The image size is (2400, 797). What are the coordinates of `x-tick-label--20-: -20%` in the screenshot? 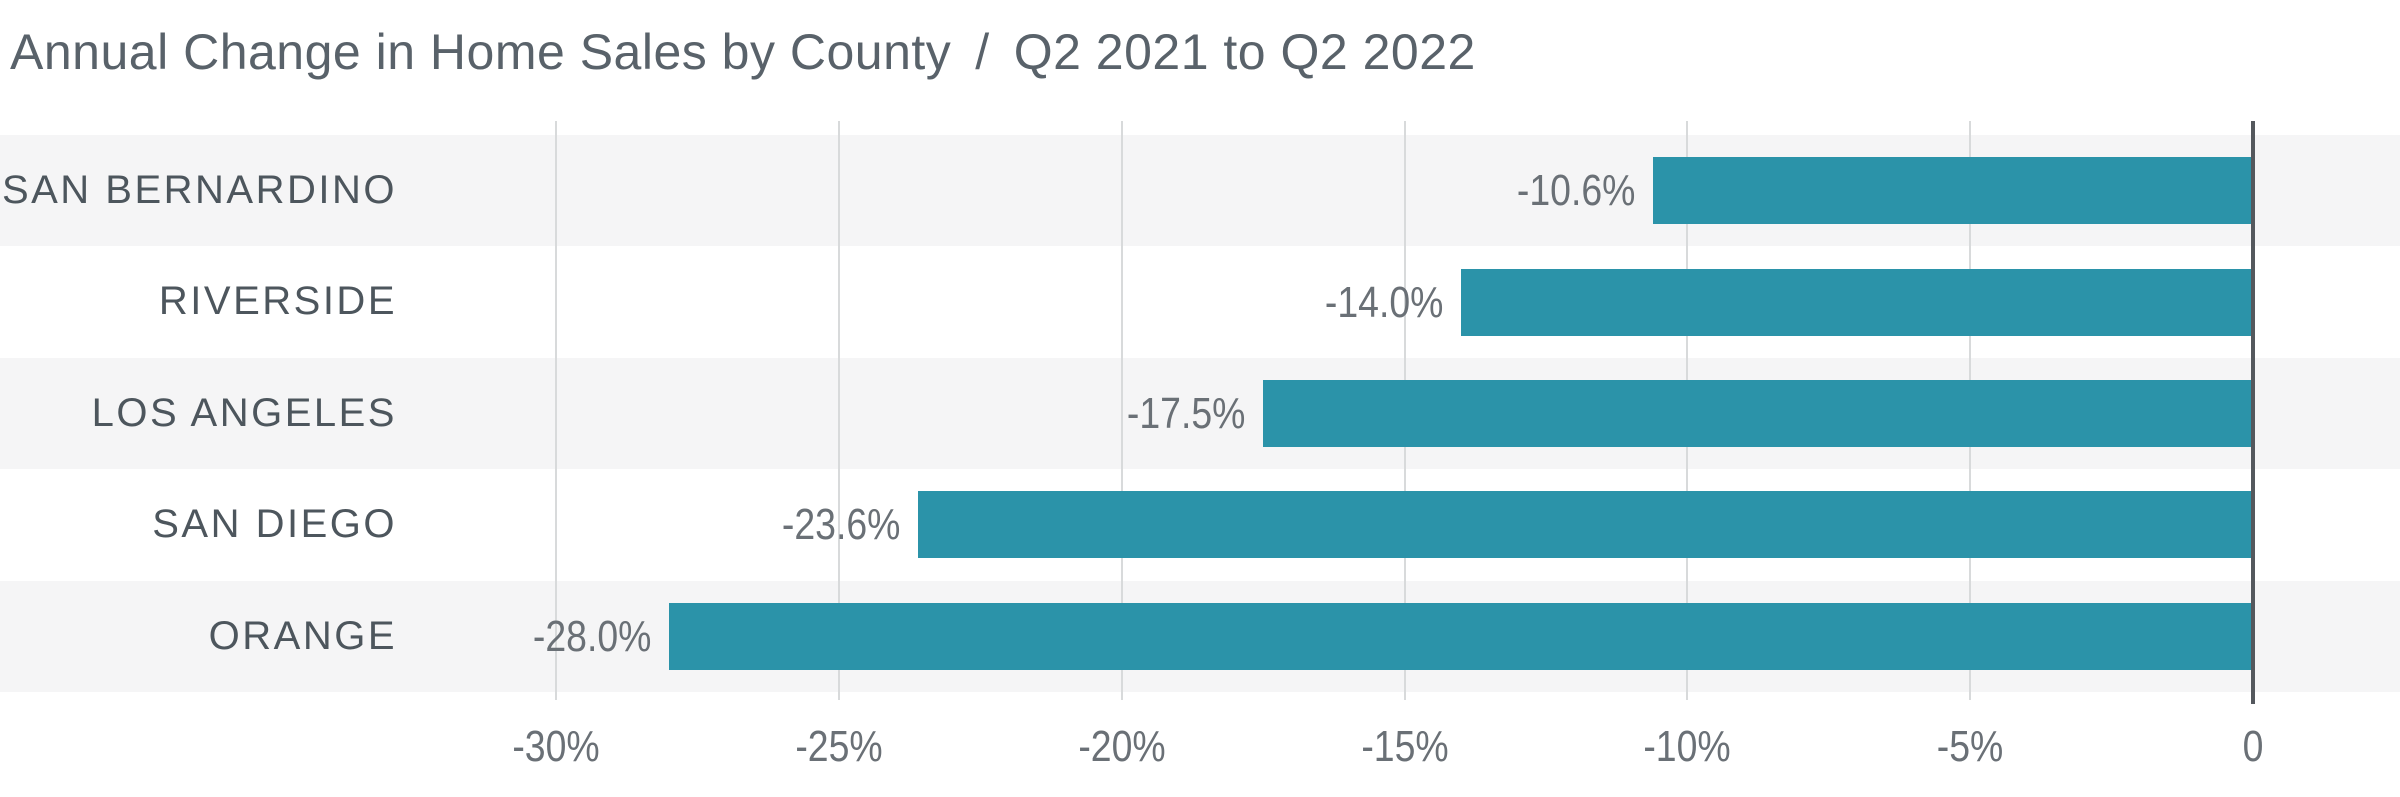 It's located at (1122, 746).